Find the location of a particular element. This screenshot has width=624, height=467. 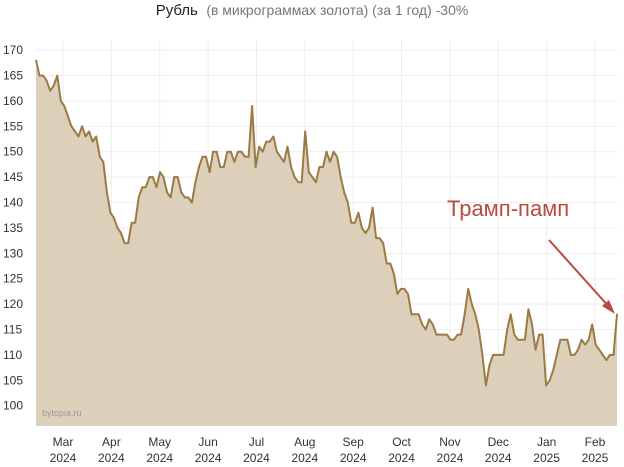

x-tick-month: Jun is located at coordinates (207, 442).